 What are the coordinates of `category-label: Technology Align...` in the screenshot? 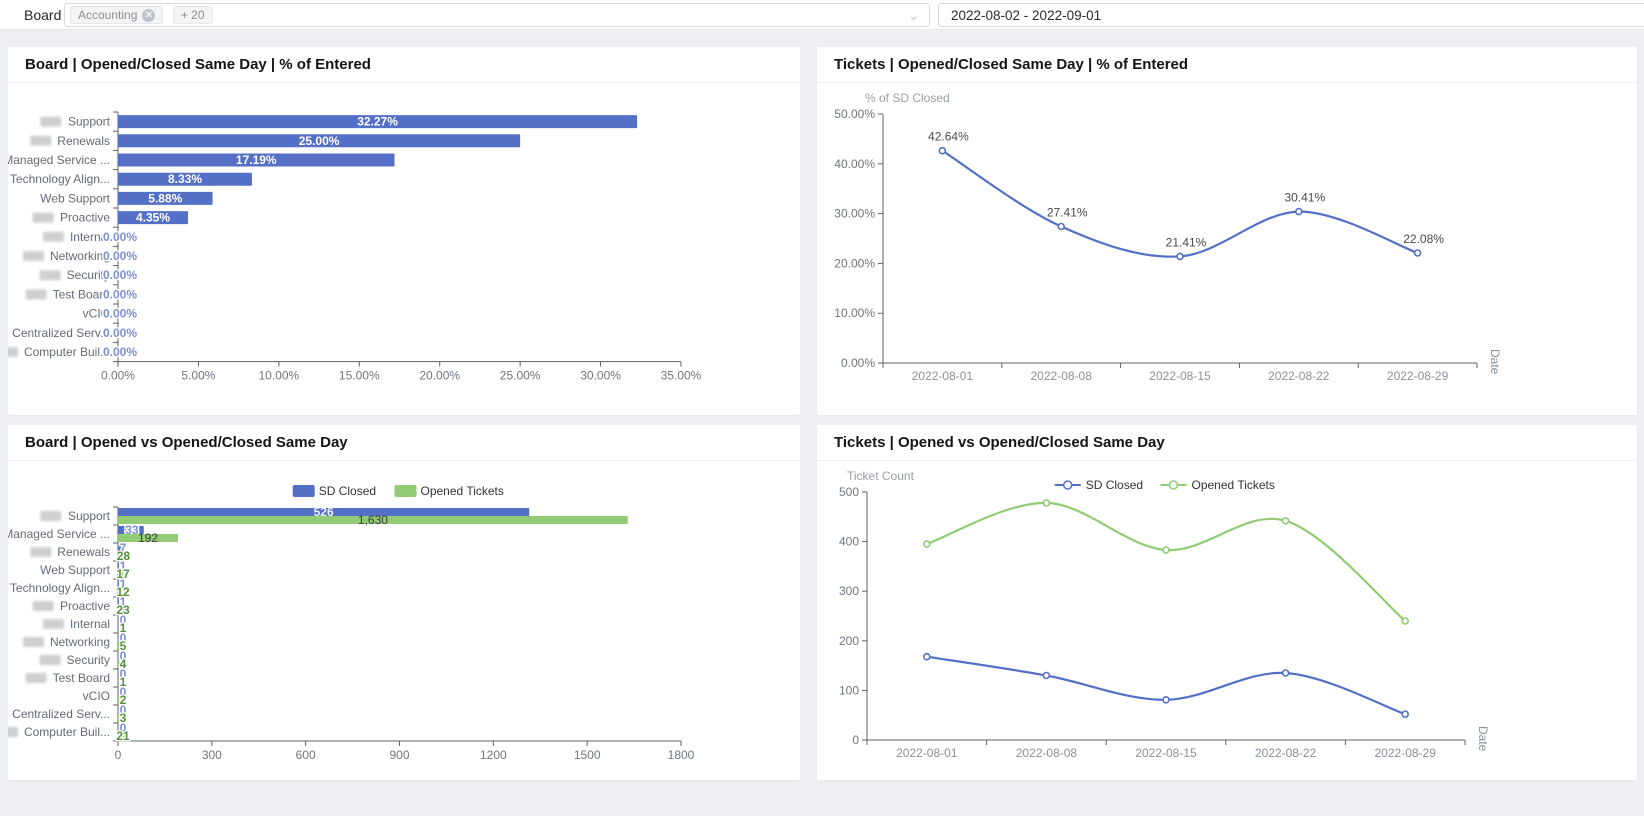 It's located at (60, 179).